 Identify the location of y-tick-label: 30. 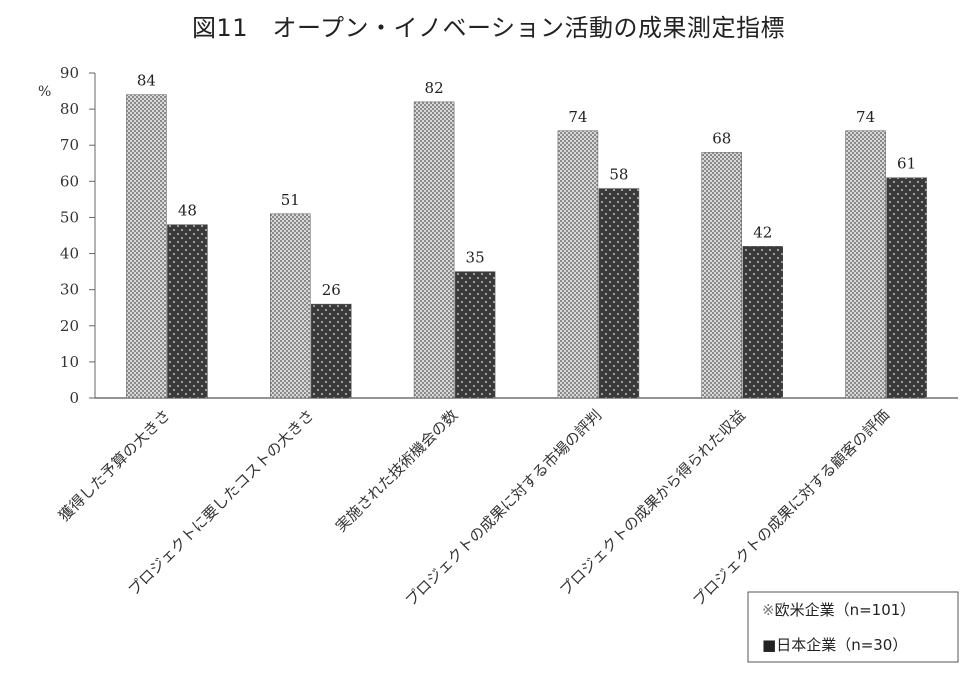
(69, 290).